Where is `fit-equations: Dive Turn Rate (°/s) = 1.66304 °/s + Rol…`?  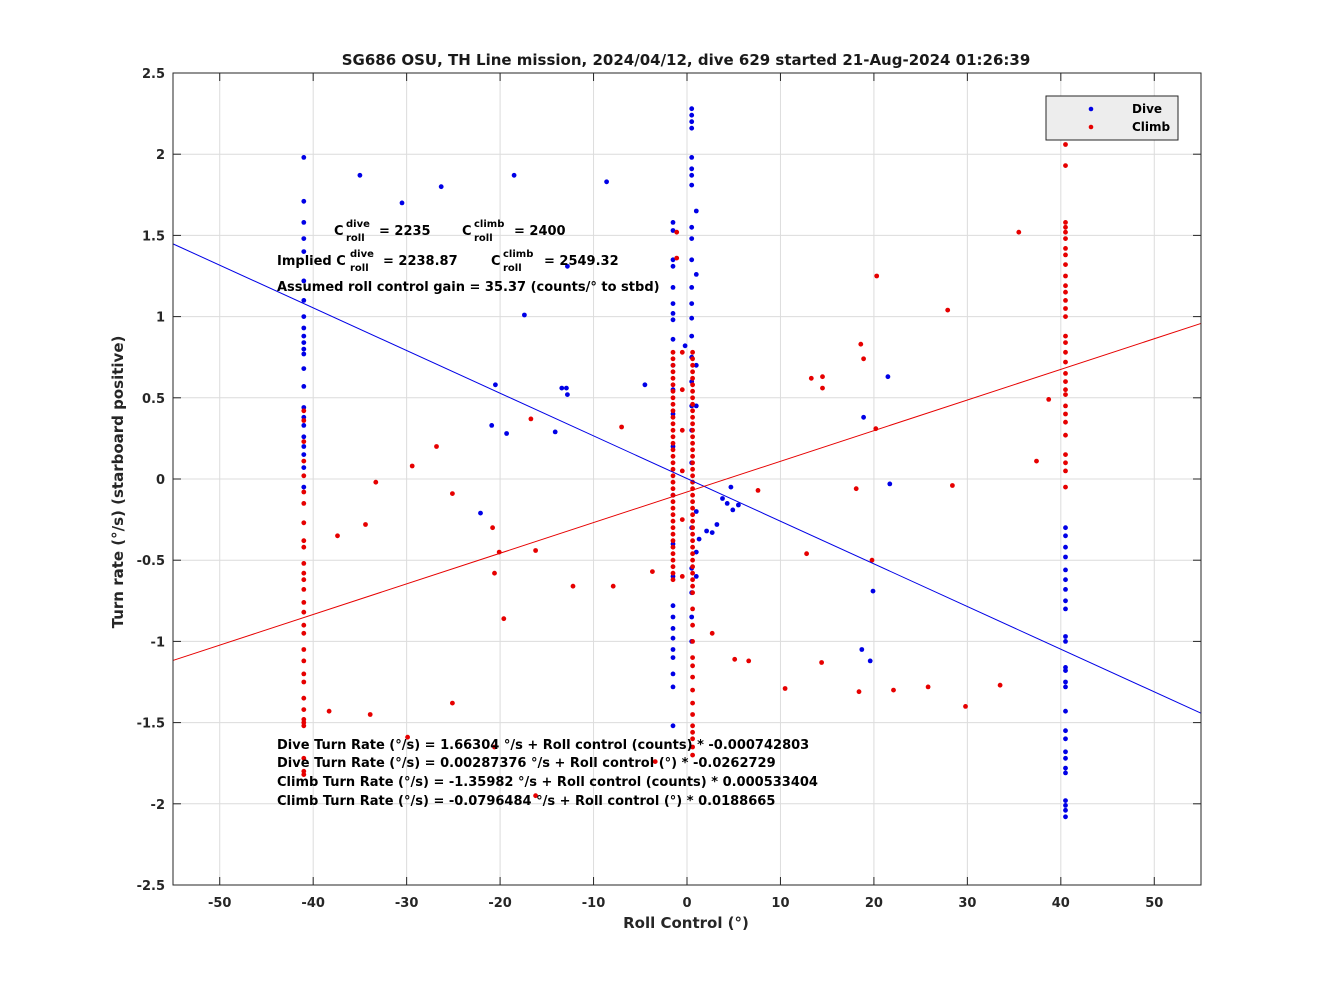
fit-equations: Dive Turn Rate (°/s) = 1.66304 °/s + Rol… is located at coordinates (547, 773).